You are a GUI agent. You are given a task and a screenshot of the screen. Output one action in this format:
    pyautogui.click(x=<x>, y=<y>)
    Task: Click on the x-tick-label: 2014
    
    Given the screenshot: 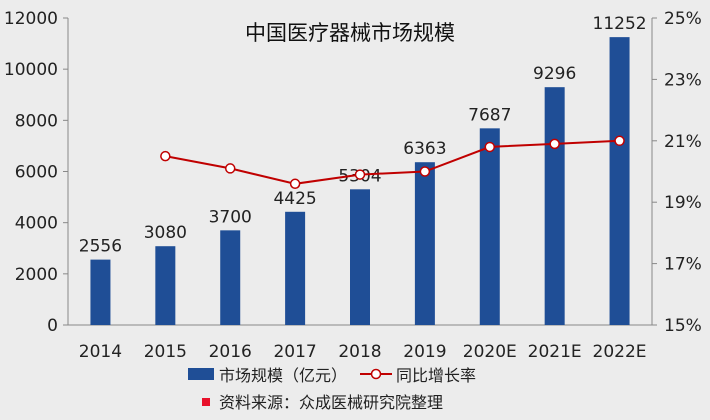 What is the action you would take?
    pyautogui.click(x=100, y=352)
    